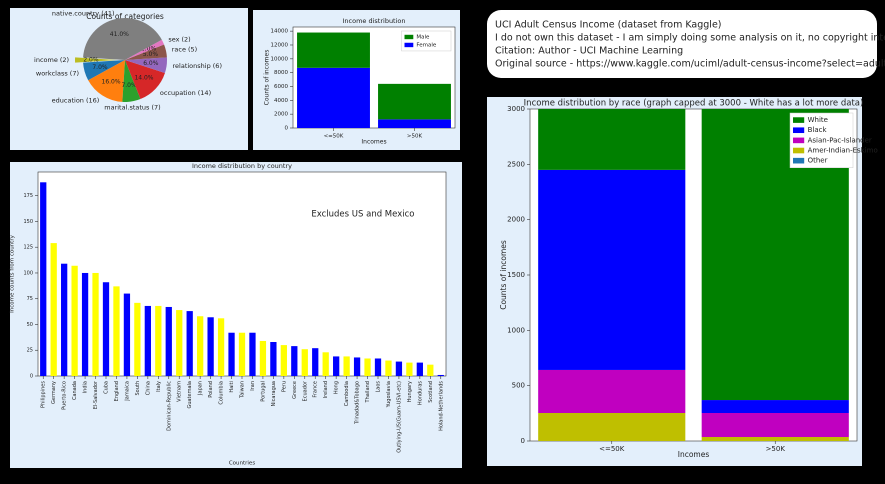  What do you see at coordinates (818, 120) in the screenshot?
I see `legend-label: White` at bounding box center [818, 120].